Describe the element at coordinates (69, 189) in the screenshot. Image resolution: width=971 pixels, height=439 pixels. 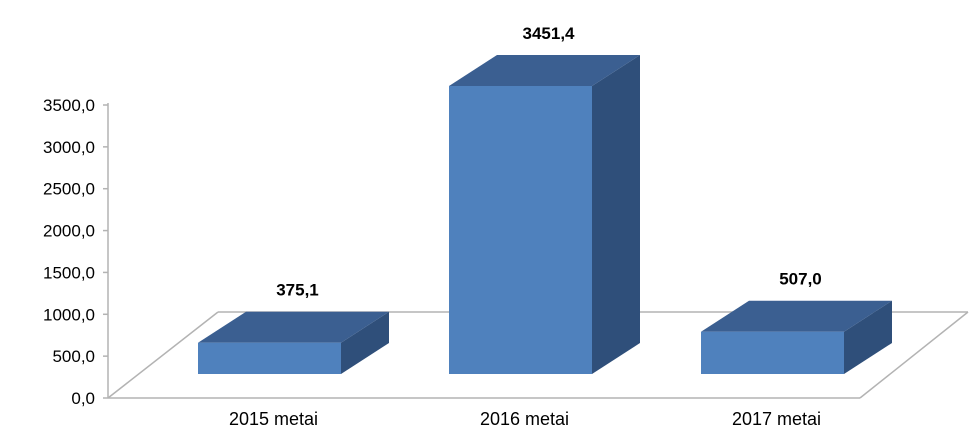
I see `y-tick-label: 2500,0` at that location.